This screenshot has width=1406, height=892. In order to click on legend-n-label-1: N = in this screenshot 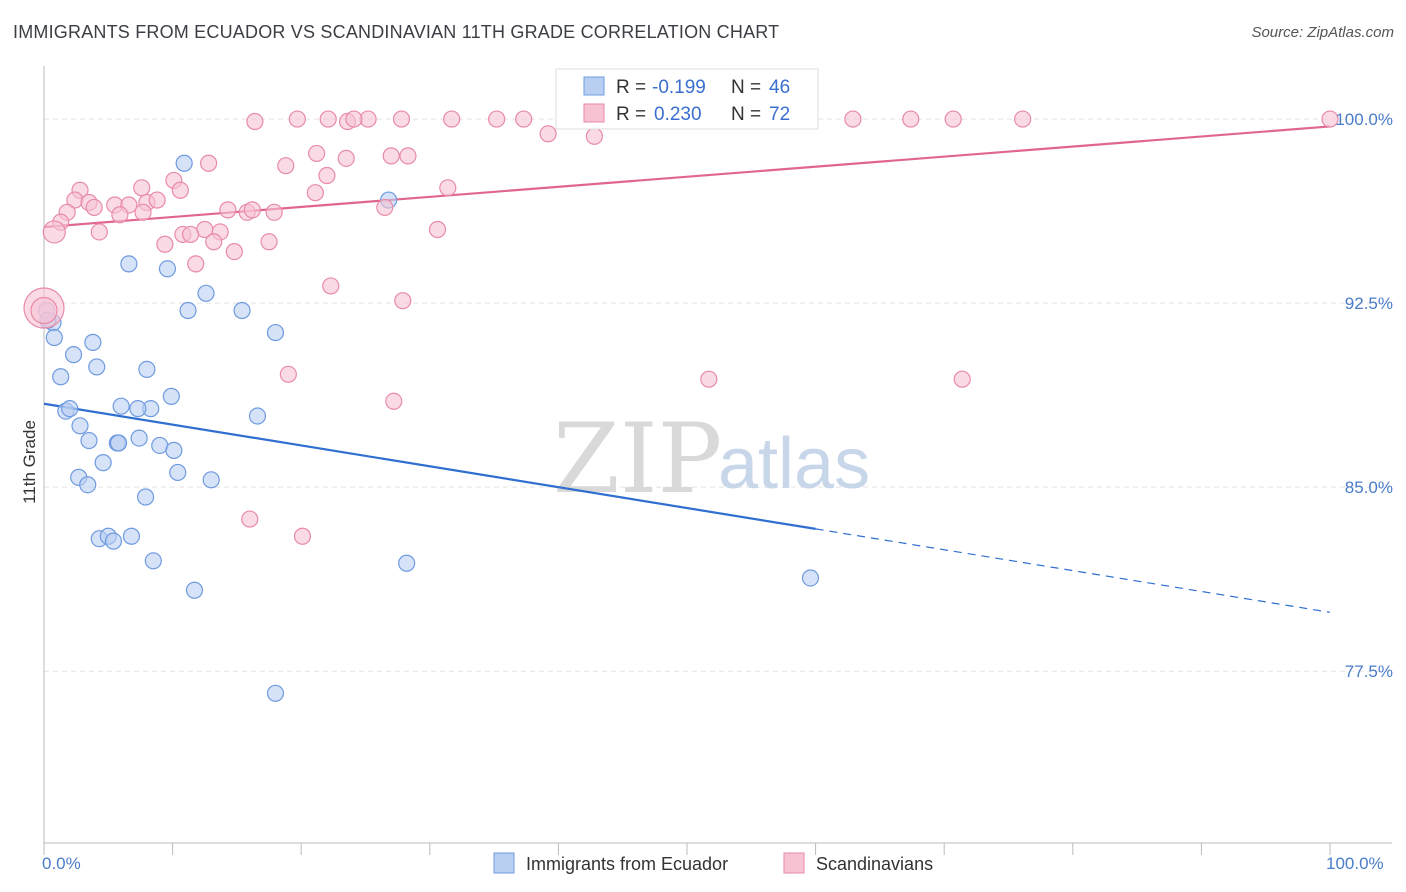, I will do `click(746, 87)`.